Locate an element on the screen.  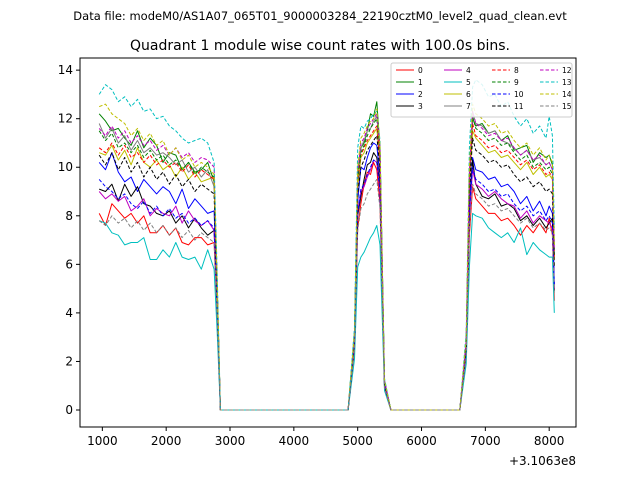
legend-frame is located at coordinates (481, 90).